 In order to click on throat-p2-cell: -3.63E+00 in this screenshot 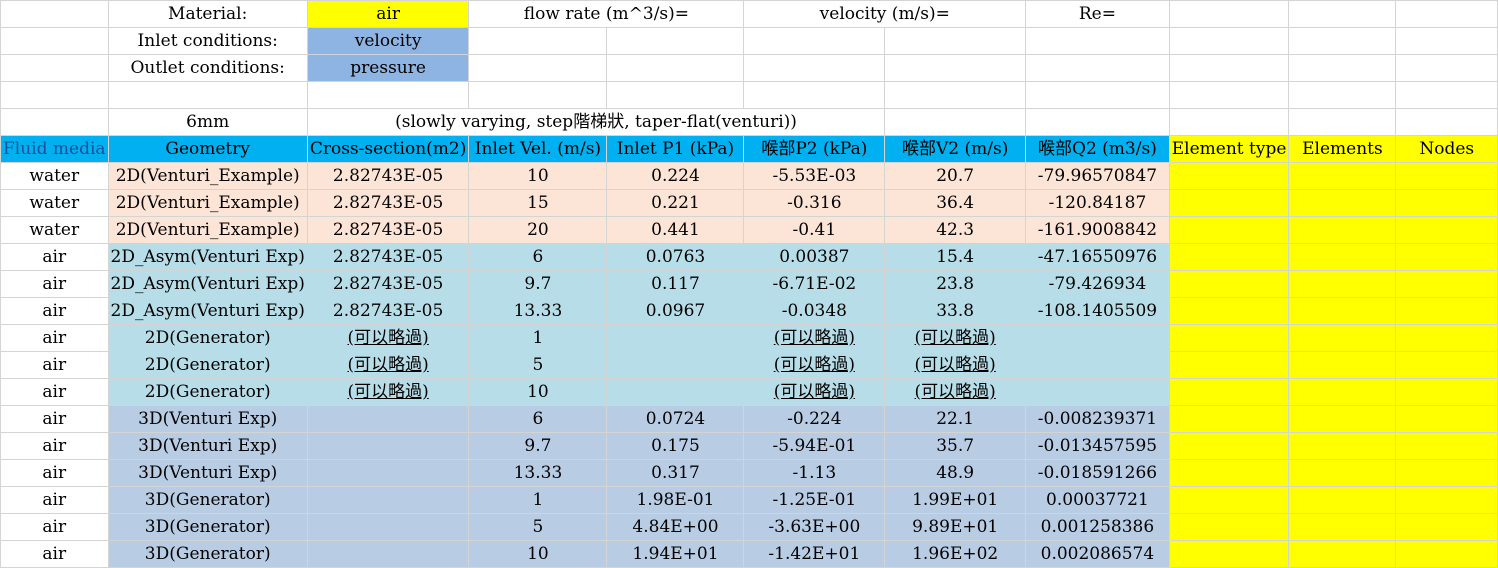, I will do `click(814, 527)`.